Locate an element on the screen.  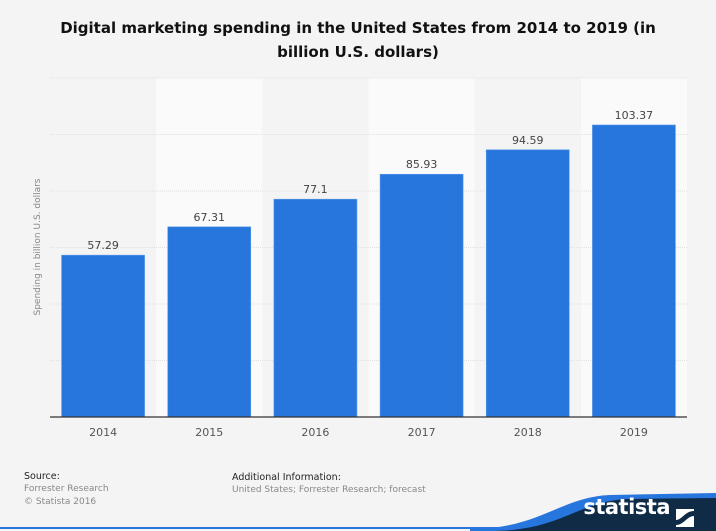
additional-info-label: Additional Information: is located at coordinates (286, 477).